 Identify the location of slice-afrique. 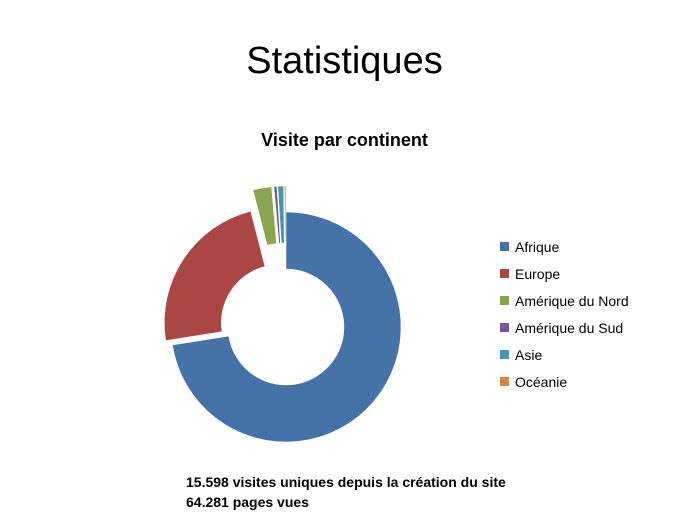
(287, 327).